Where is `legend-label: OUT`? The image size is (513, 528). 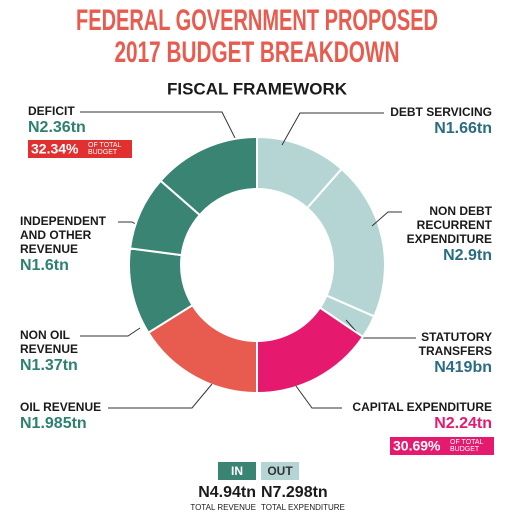
legend-label: OUT is located at coordinates (280, 471).